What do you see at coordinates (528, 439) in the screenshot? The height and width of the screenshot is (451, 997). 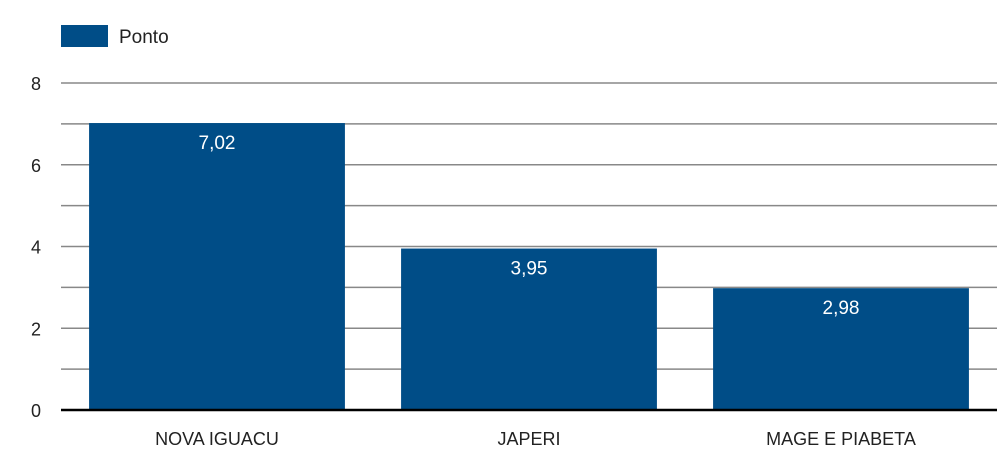 I see `x-tick-label: JAPERI` at bounding box center [528, 439].